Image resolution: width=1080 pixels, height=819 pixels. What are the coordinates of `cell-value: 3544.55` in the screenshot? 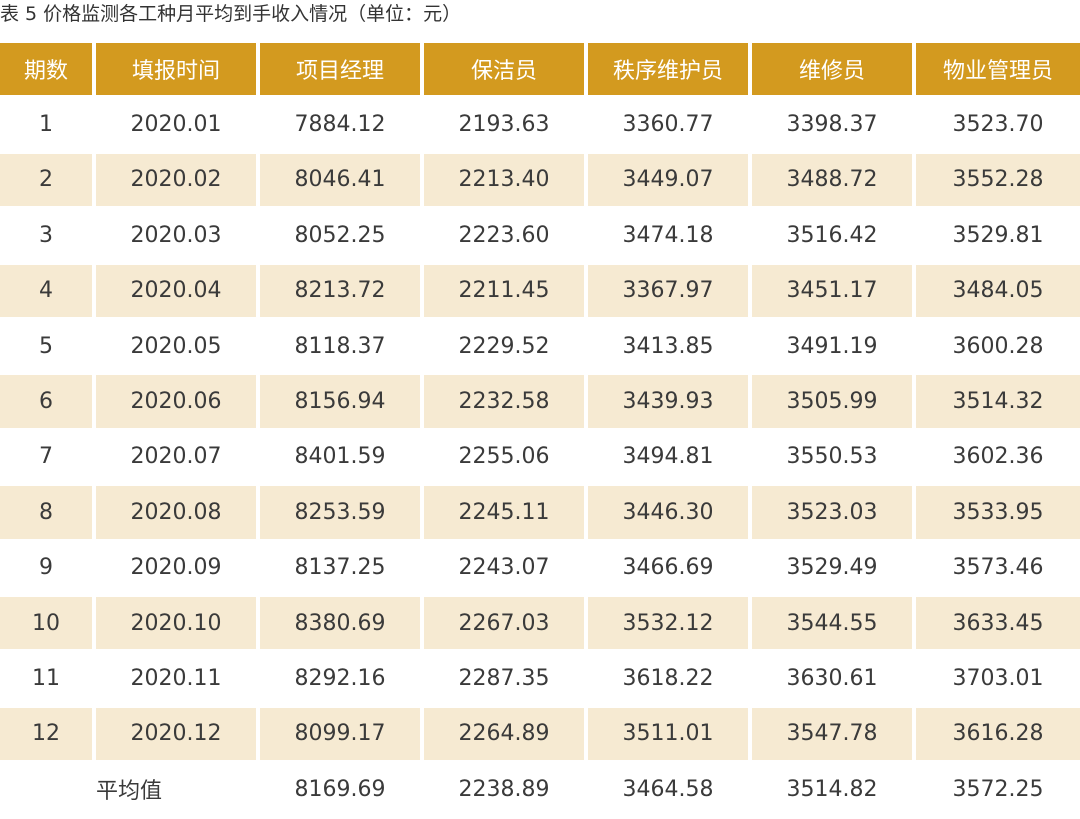 It's located at (834, 624).